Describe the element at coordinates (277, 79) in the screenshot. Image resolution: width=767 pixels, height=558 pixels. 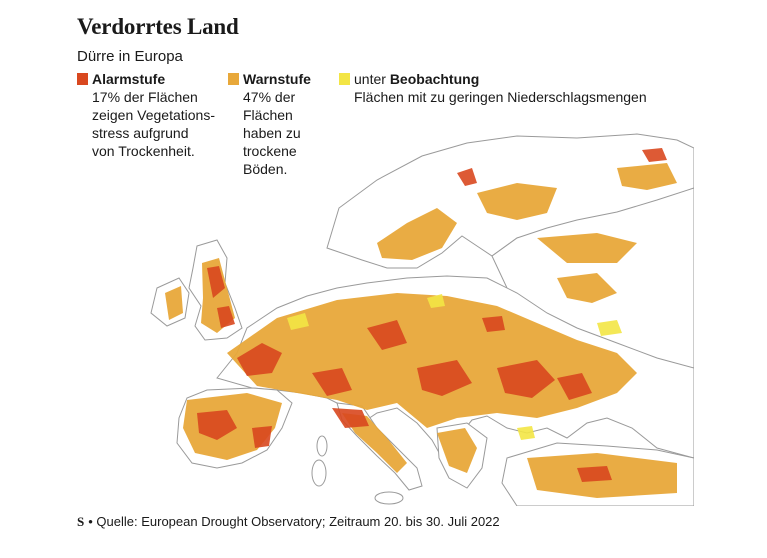
I see `legend-label: Warnstufe` at that location.